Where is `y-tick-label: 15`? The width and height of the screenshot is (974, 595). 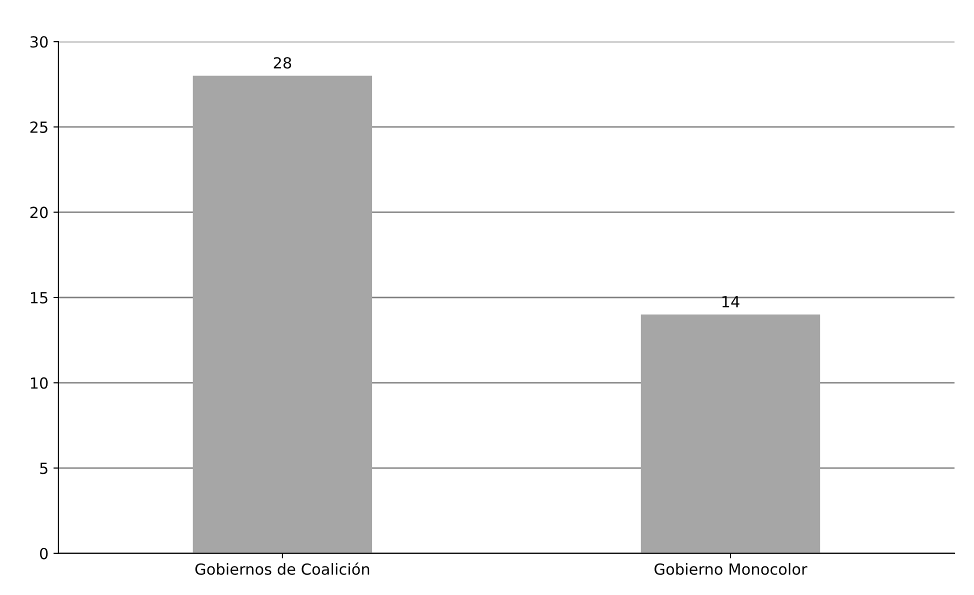
y-tick-label: 15 is located at coordinates (39, 298).